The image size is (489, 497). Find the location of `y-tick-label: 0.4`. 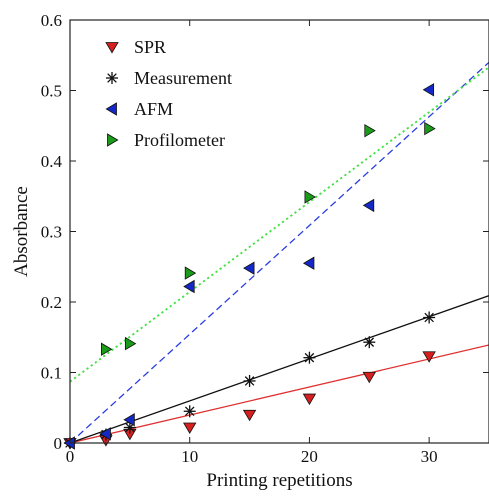

y-tick-label: 0.4 is located at coordinates (52, 161).